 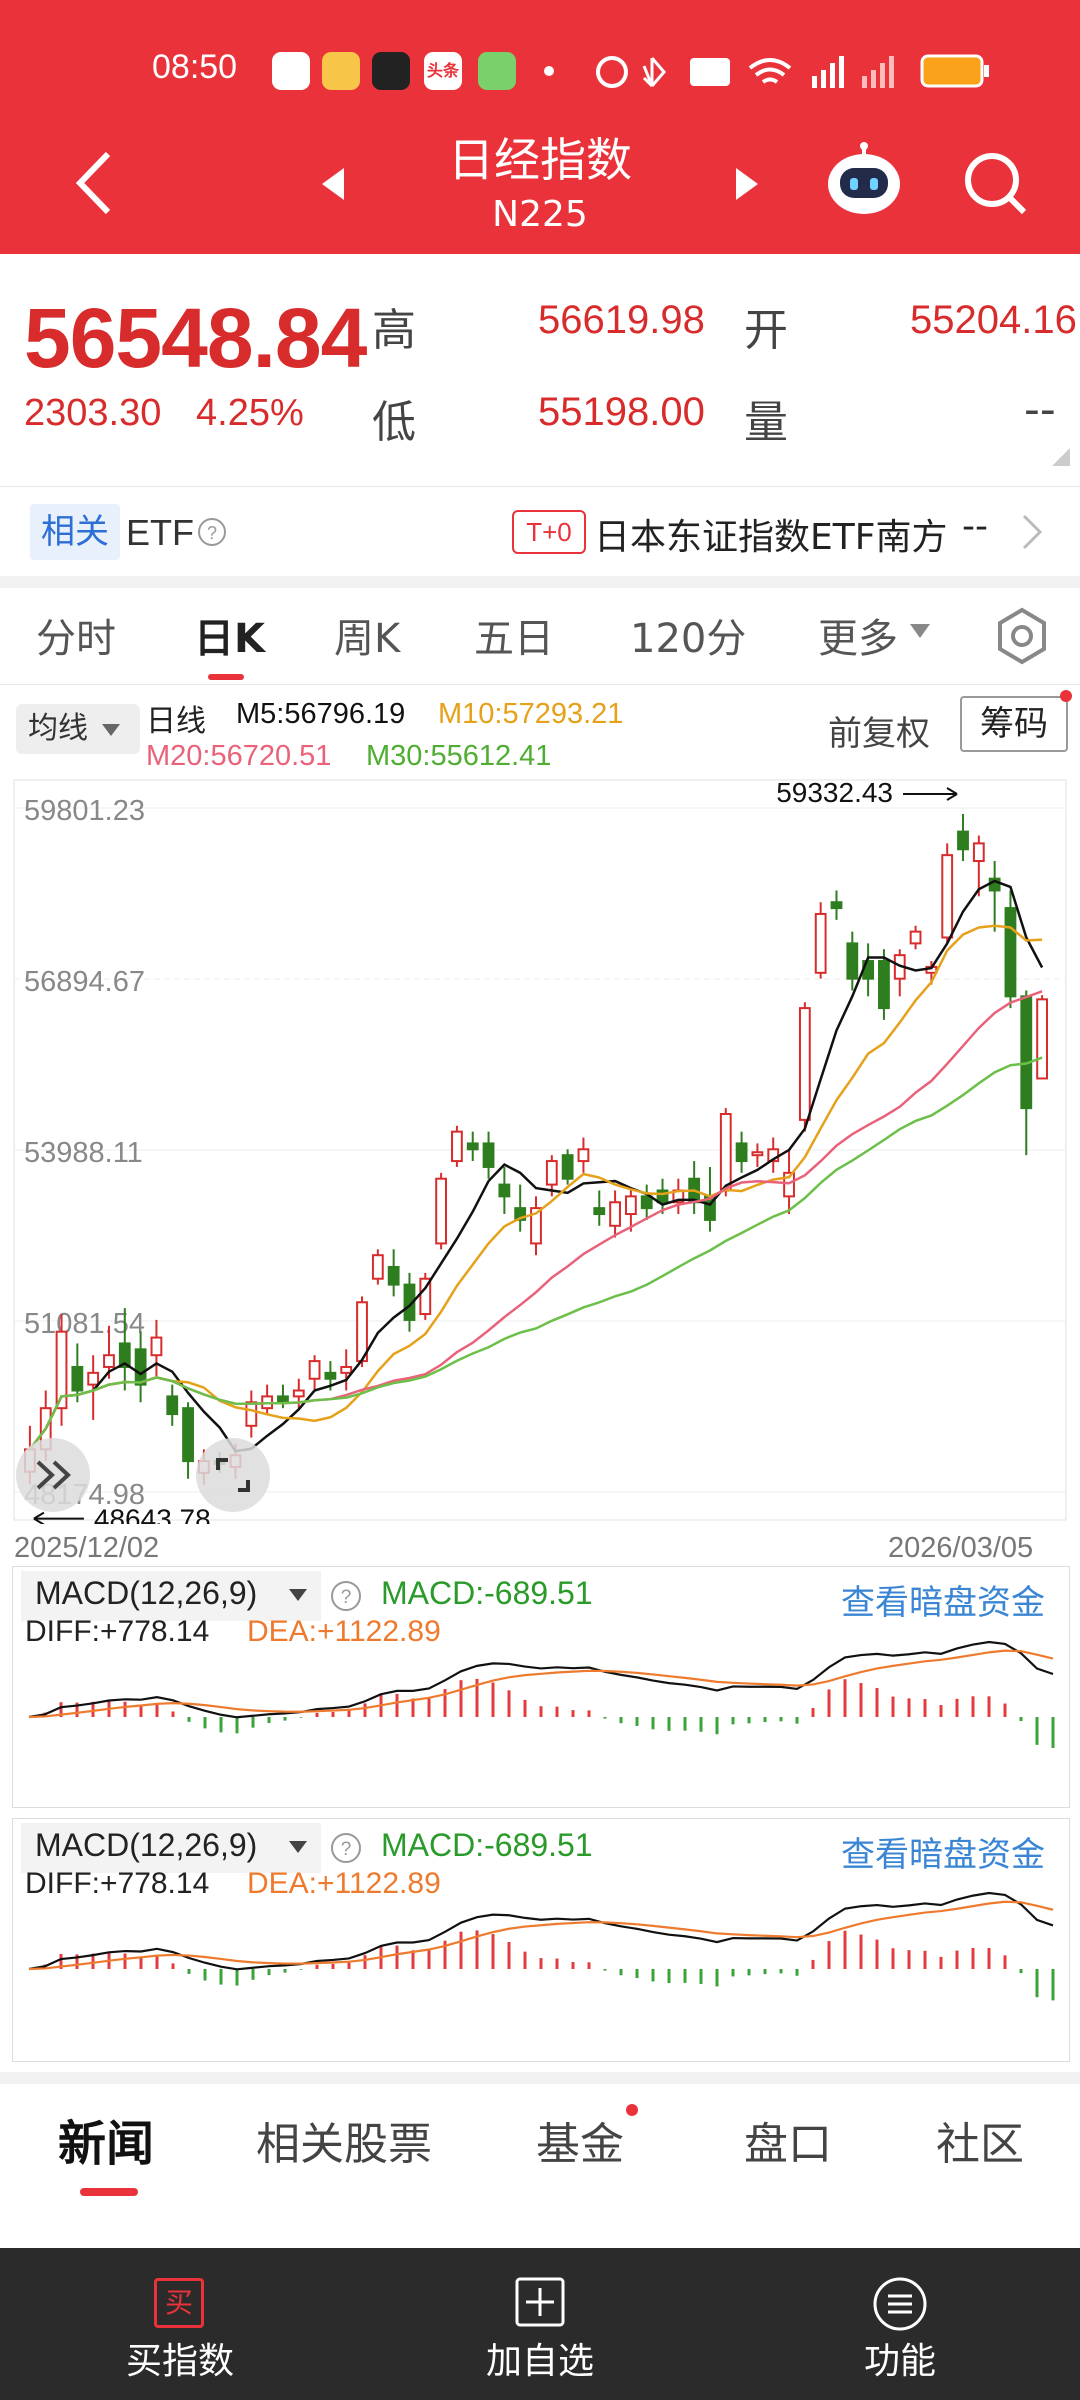 I want to click on add-watchlist-button: 加自选, so click(x=540, y=2326).